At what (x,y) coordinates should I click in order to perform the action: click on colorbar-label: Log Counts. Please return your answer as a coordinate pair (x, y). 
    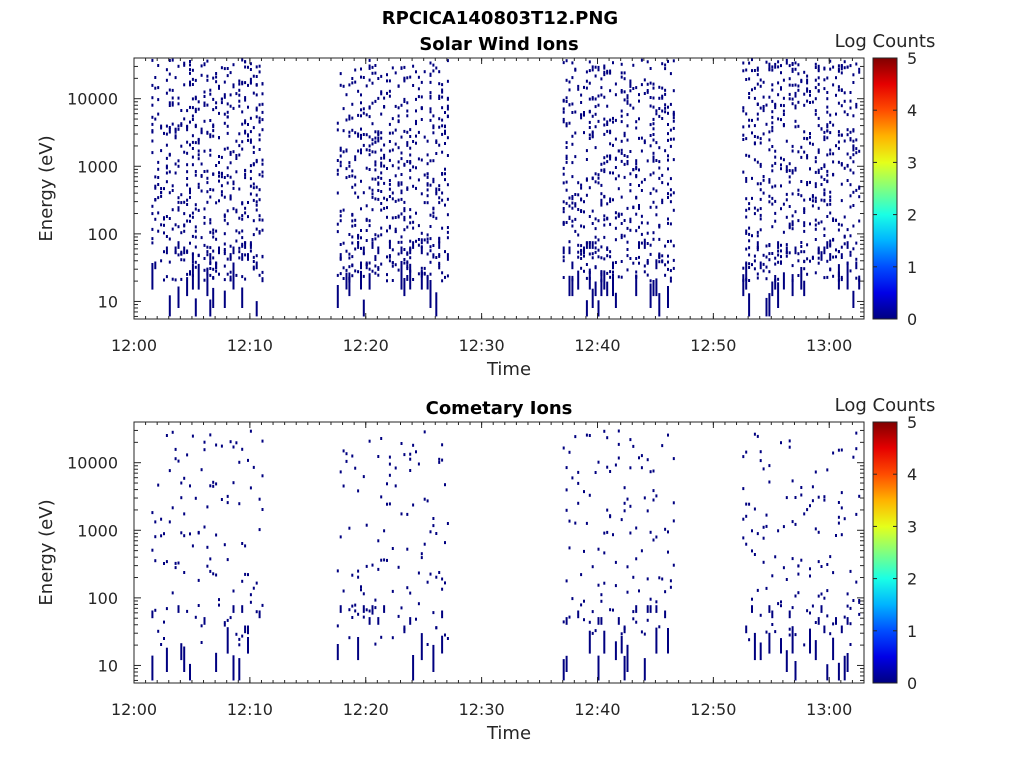
    Looking at the image, I should click on (885, 405).